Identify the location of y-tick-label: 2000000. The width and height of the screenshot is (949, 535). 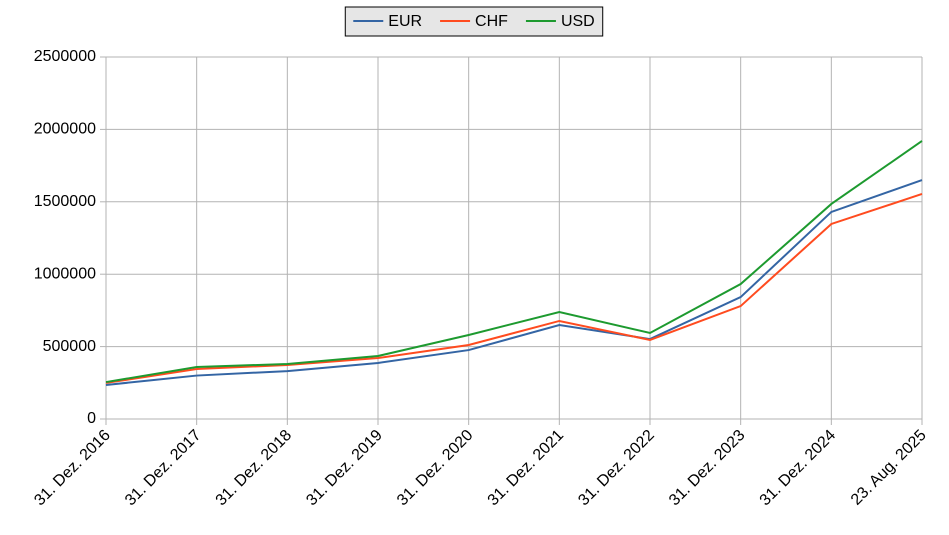
(65, 129).